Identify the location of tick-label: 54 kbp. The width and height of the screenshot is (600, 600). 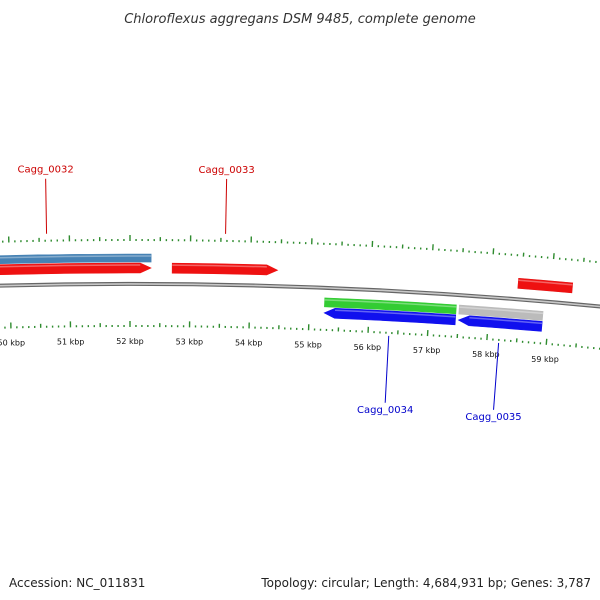
(249, 342).